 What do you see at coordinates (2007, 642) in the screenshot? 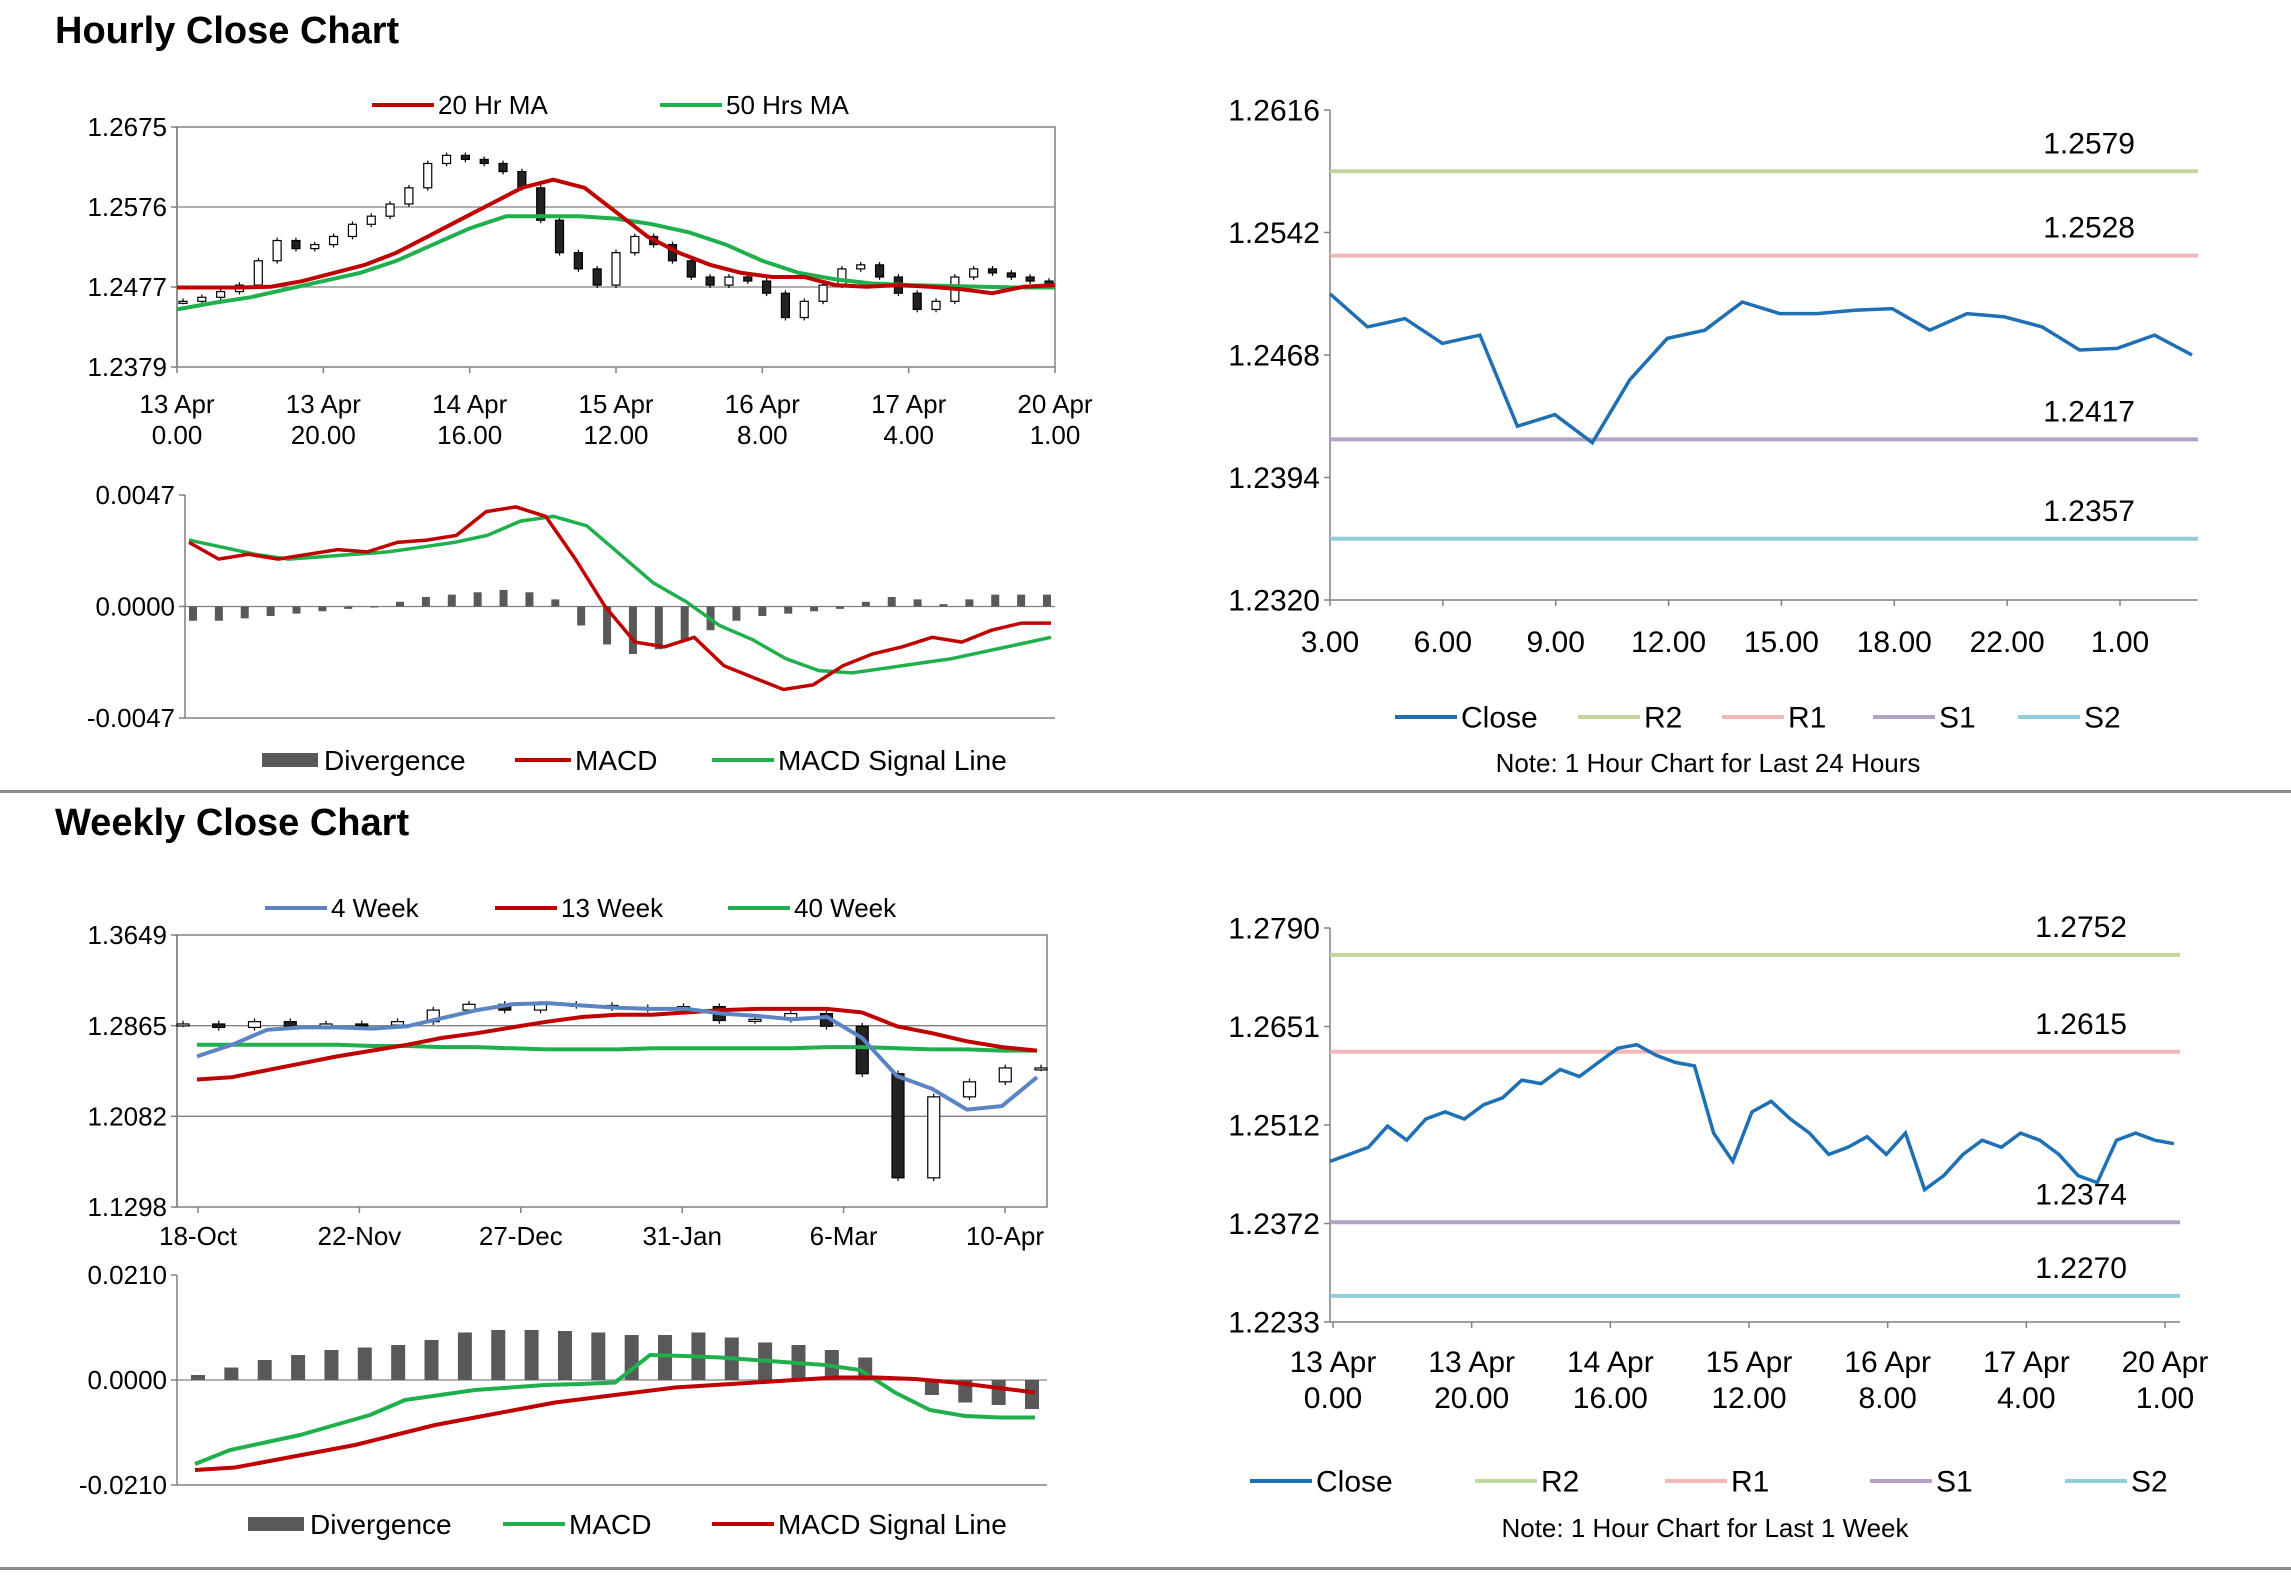
I see `x-tick-label: 22.00` at bounding box center [2007, 642].